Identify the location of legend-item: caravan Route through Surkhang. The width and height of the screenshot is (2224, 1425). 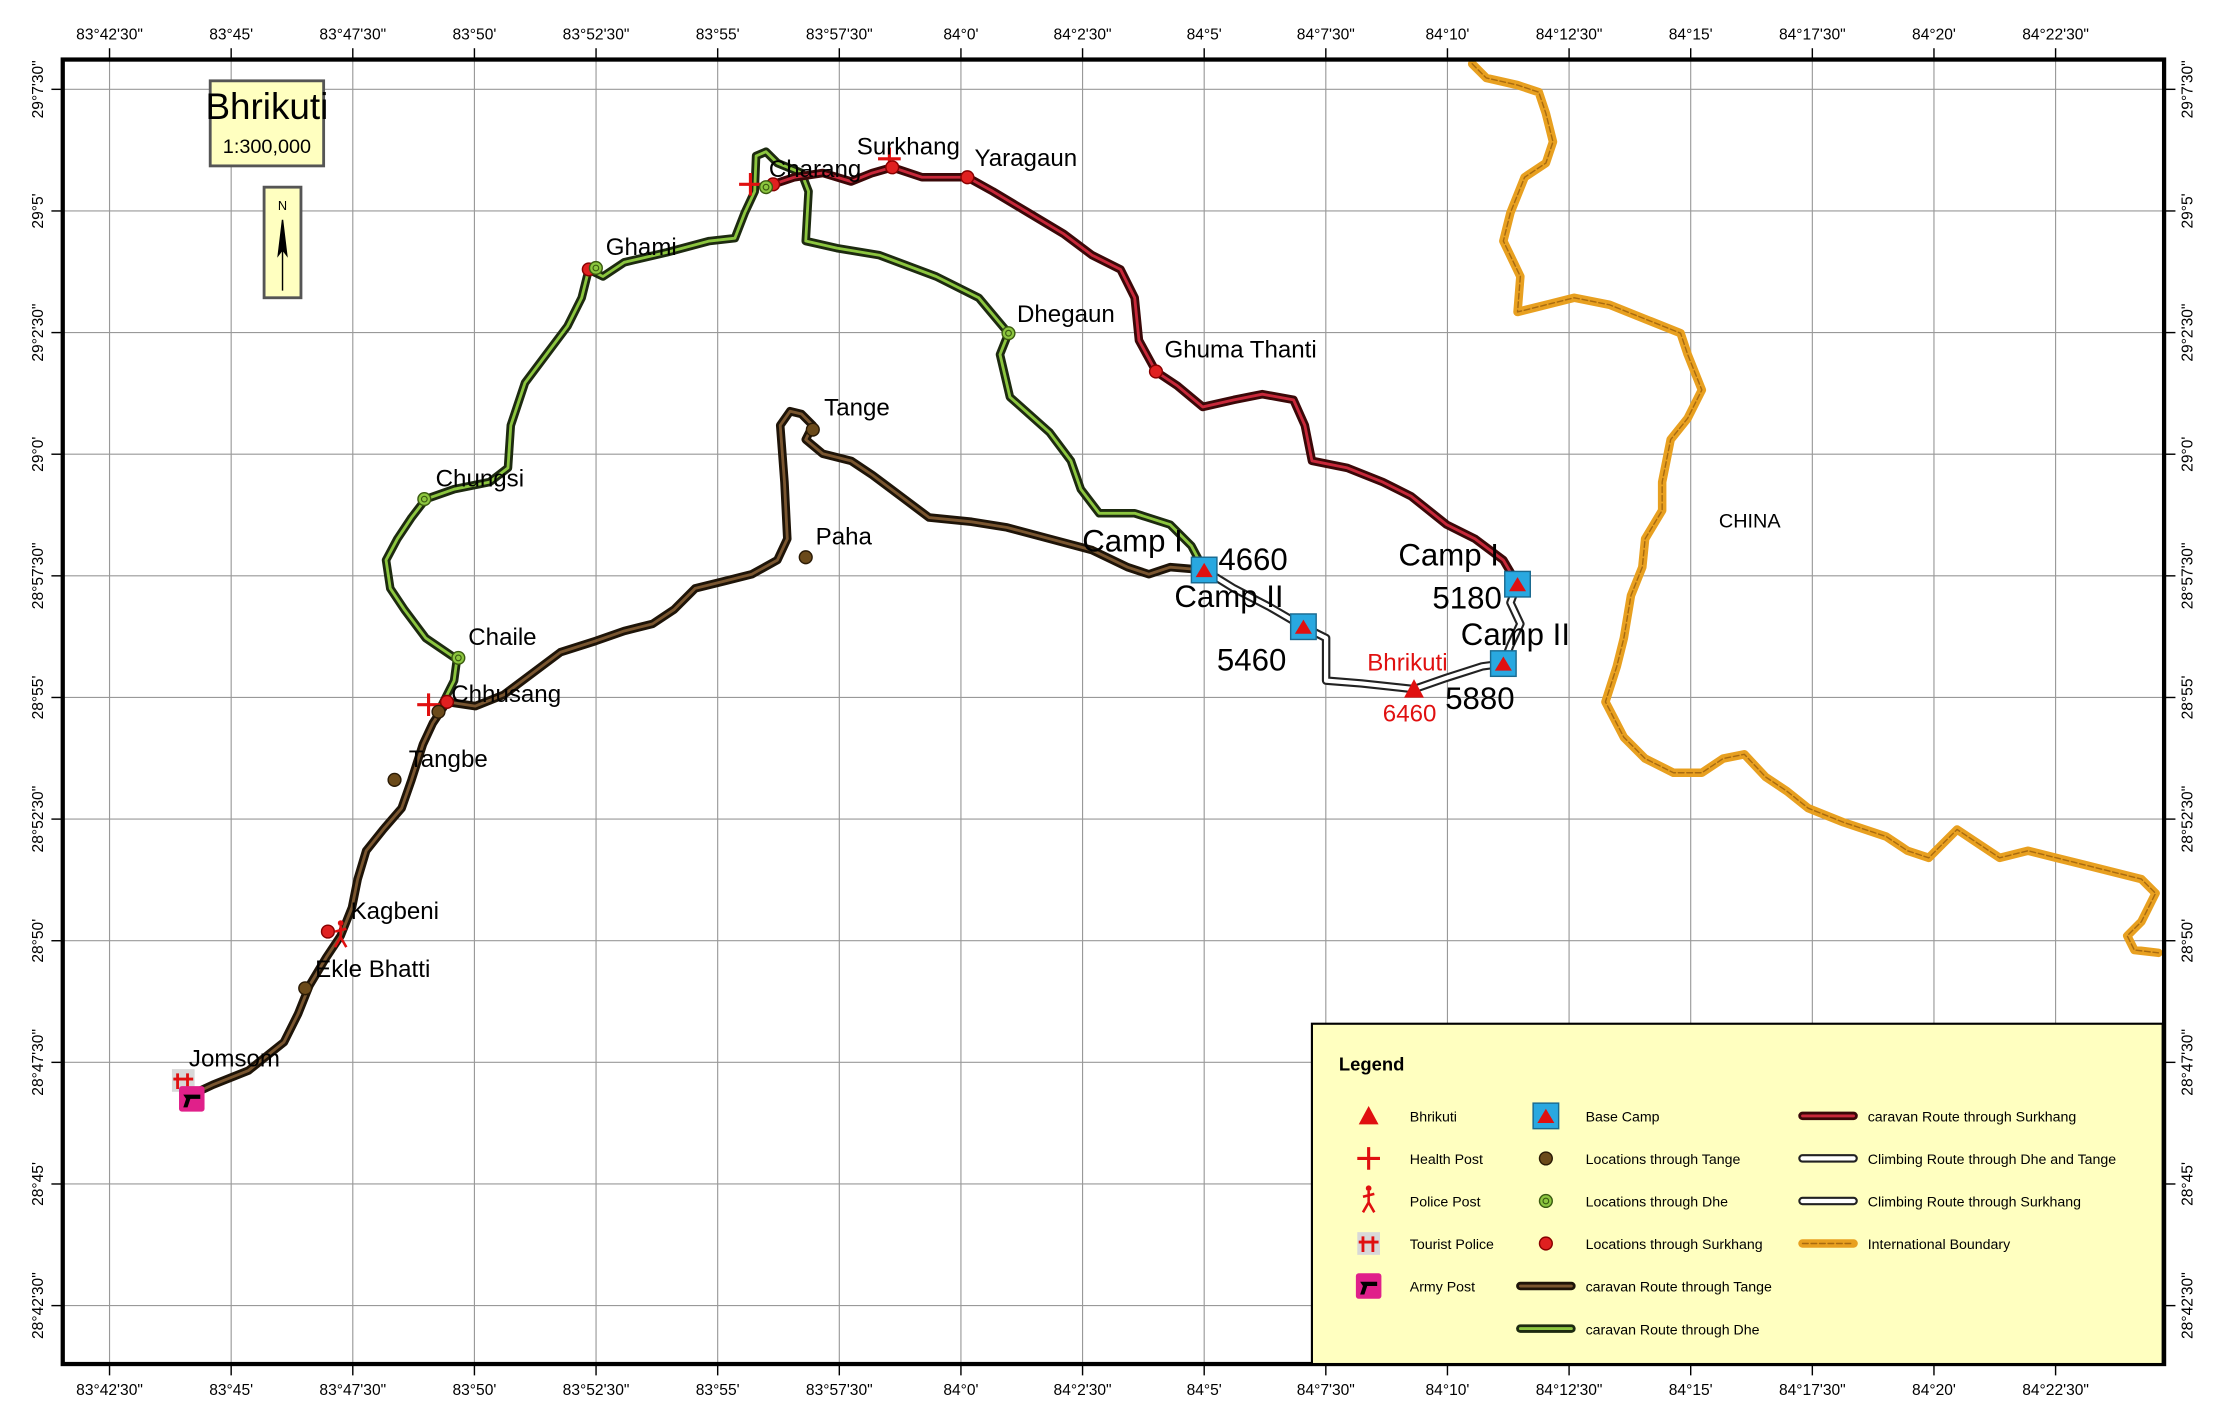
(1972, 1118).